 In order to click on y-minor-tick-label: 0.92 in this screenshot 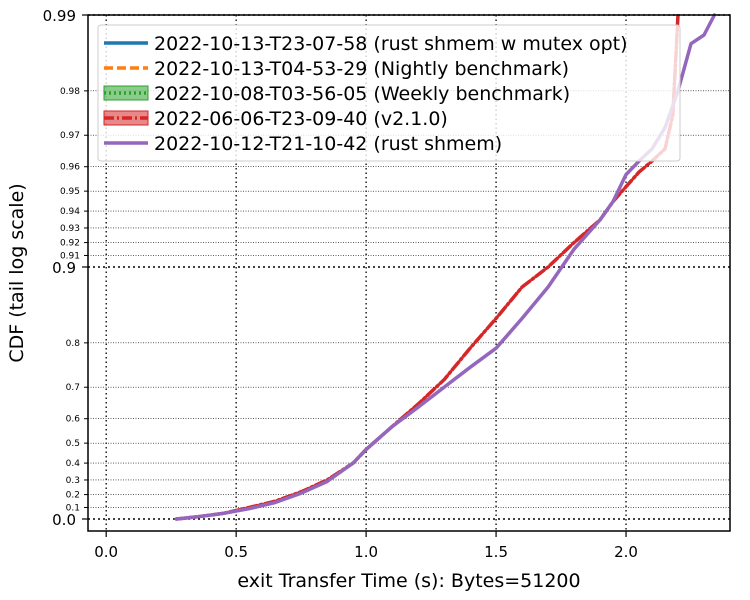, I will do `click(70, 244)`.